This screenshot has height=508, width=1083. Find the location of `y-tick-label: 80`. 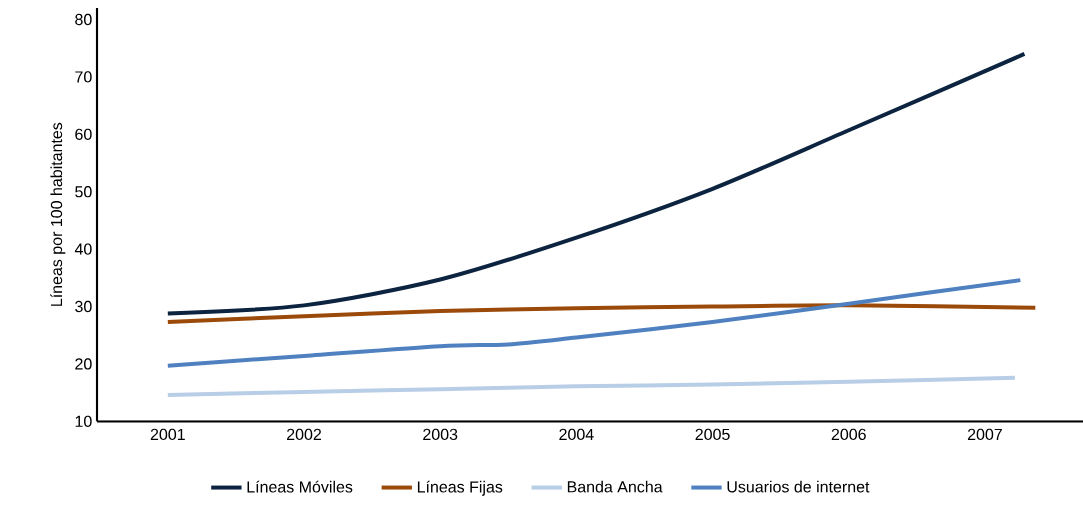

y-tick-label: 80 is located at coordinates (83, 19).